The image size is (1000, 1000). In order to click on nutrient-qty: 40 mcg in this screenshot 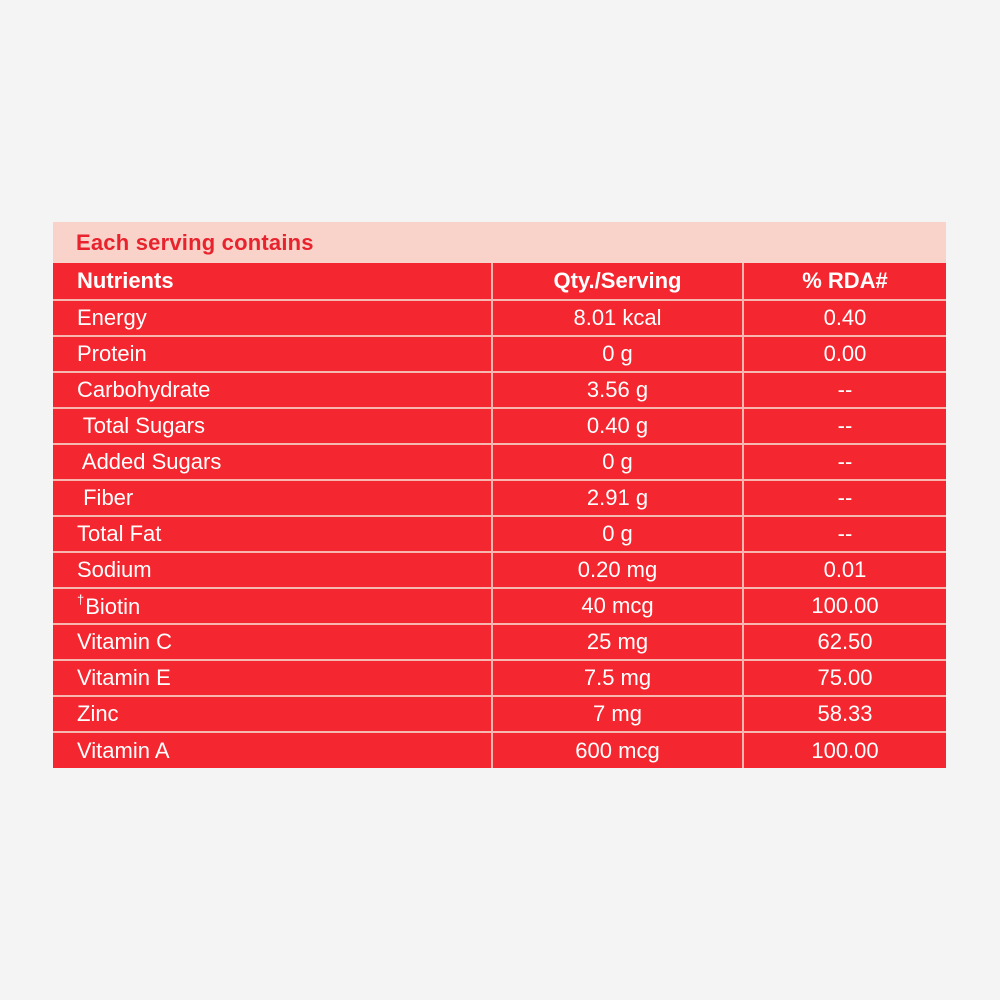, I will do `click(618, 605)`.